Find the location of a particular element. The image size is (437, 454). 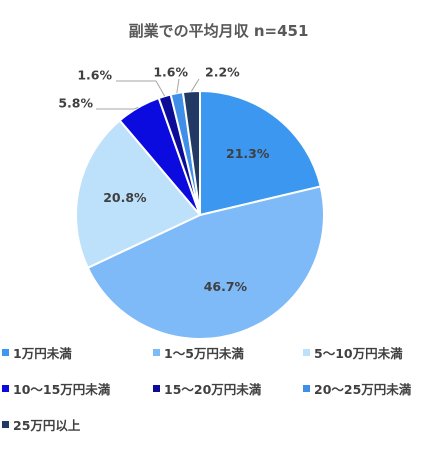

chart-title: 副業での平均月収 n=451 is located at coordinates (218, 31).